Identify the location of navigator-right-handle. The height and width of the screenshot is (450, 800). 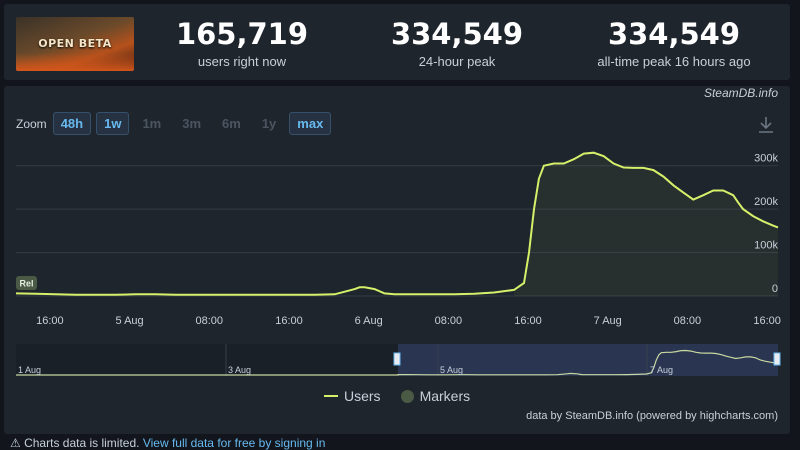
(777, 359).